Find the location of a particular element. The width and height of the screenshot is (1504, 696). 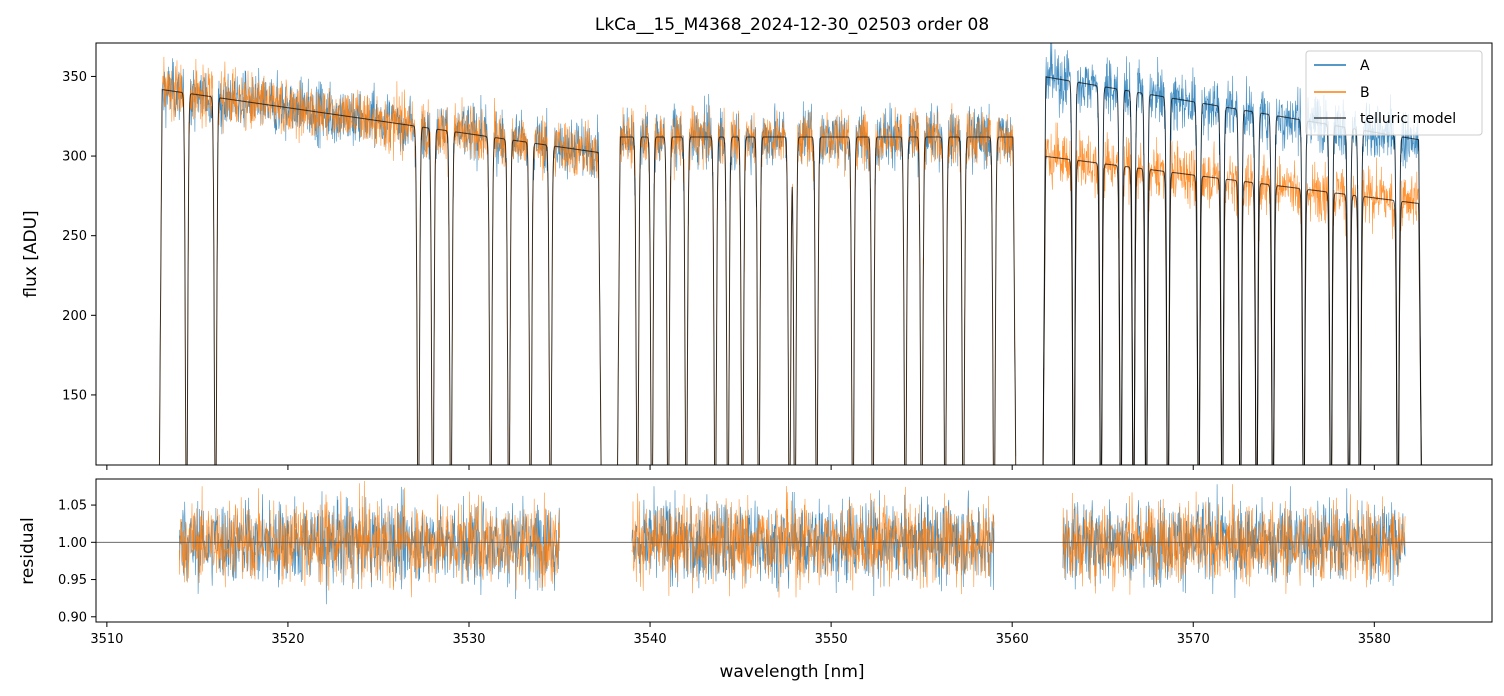

flux-y-label: flux [ADU] is located at coordinates (31, 253).